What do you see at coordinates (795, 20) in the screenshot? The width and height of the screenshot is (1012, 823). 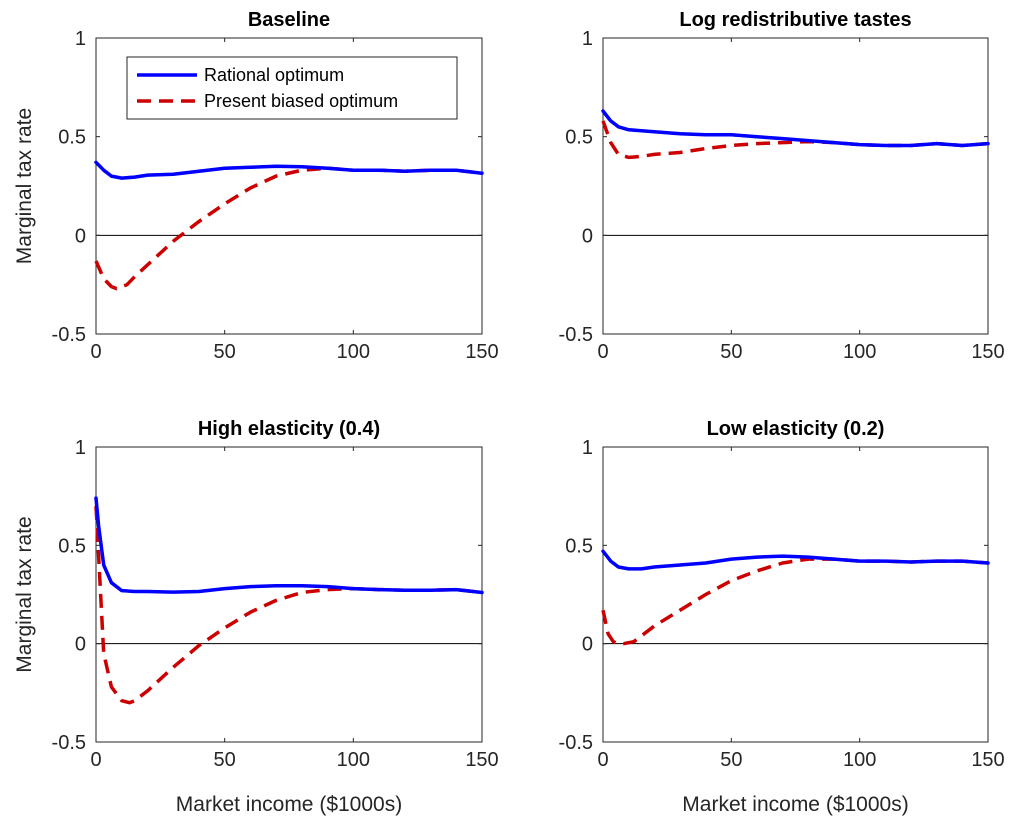 I see `subplot-title: Log redistributive tastes` at bounding box center [795, 20].